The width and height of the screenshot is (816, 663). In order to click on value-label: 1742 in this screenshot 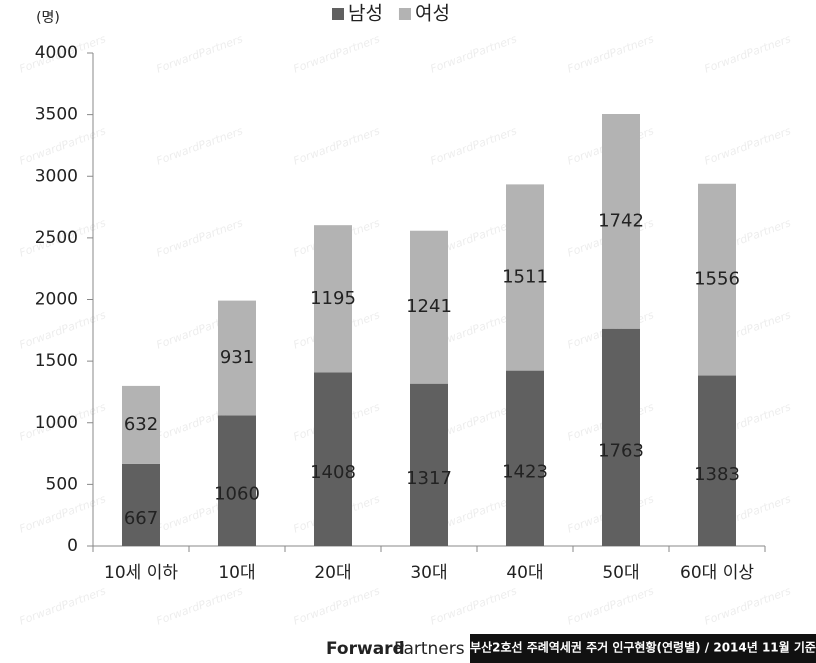, I will do `click(621, 220)`.